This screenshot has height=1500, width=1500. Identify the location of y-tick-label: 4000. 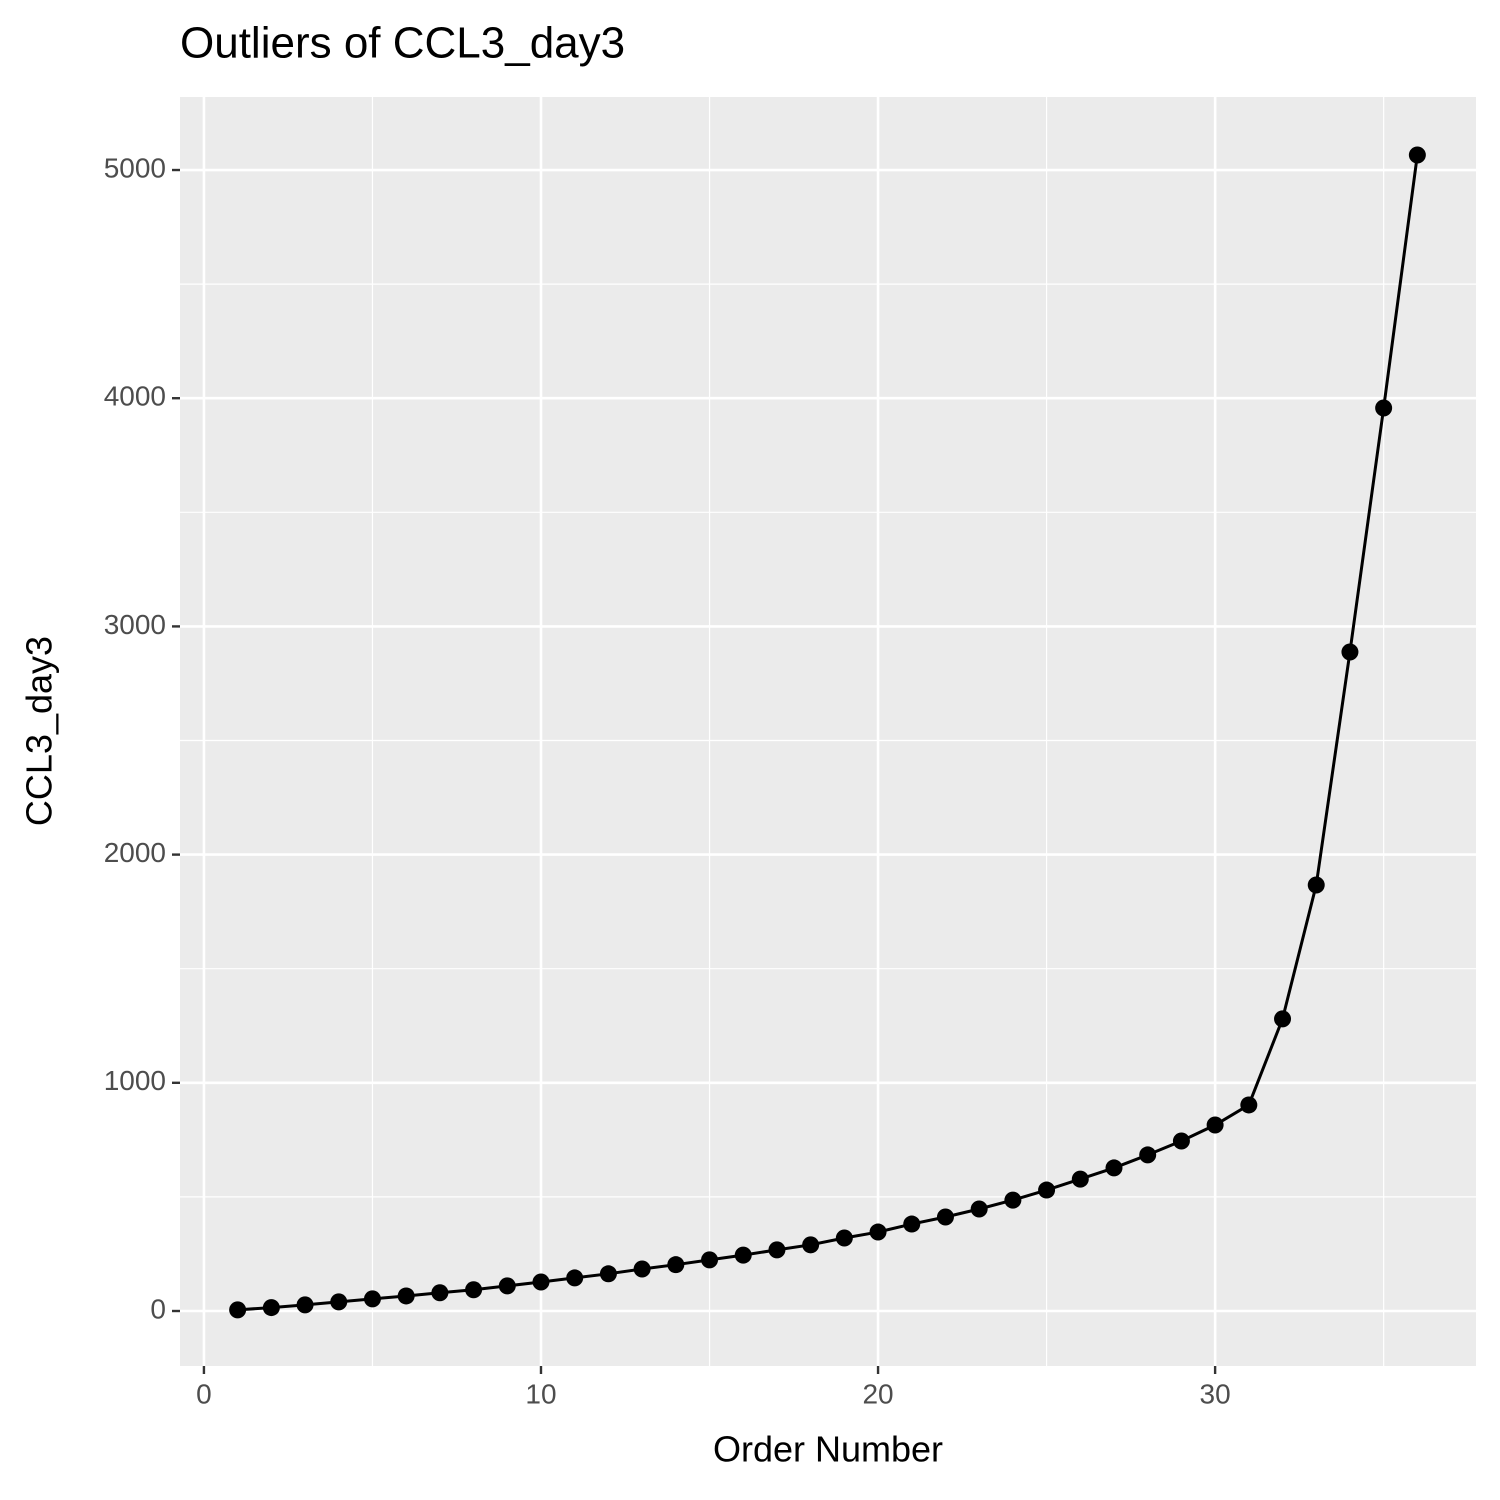
(135, 396).